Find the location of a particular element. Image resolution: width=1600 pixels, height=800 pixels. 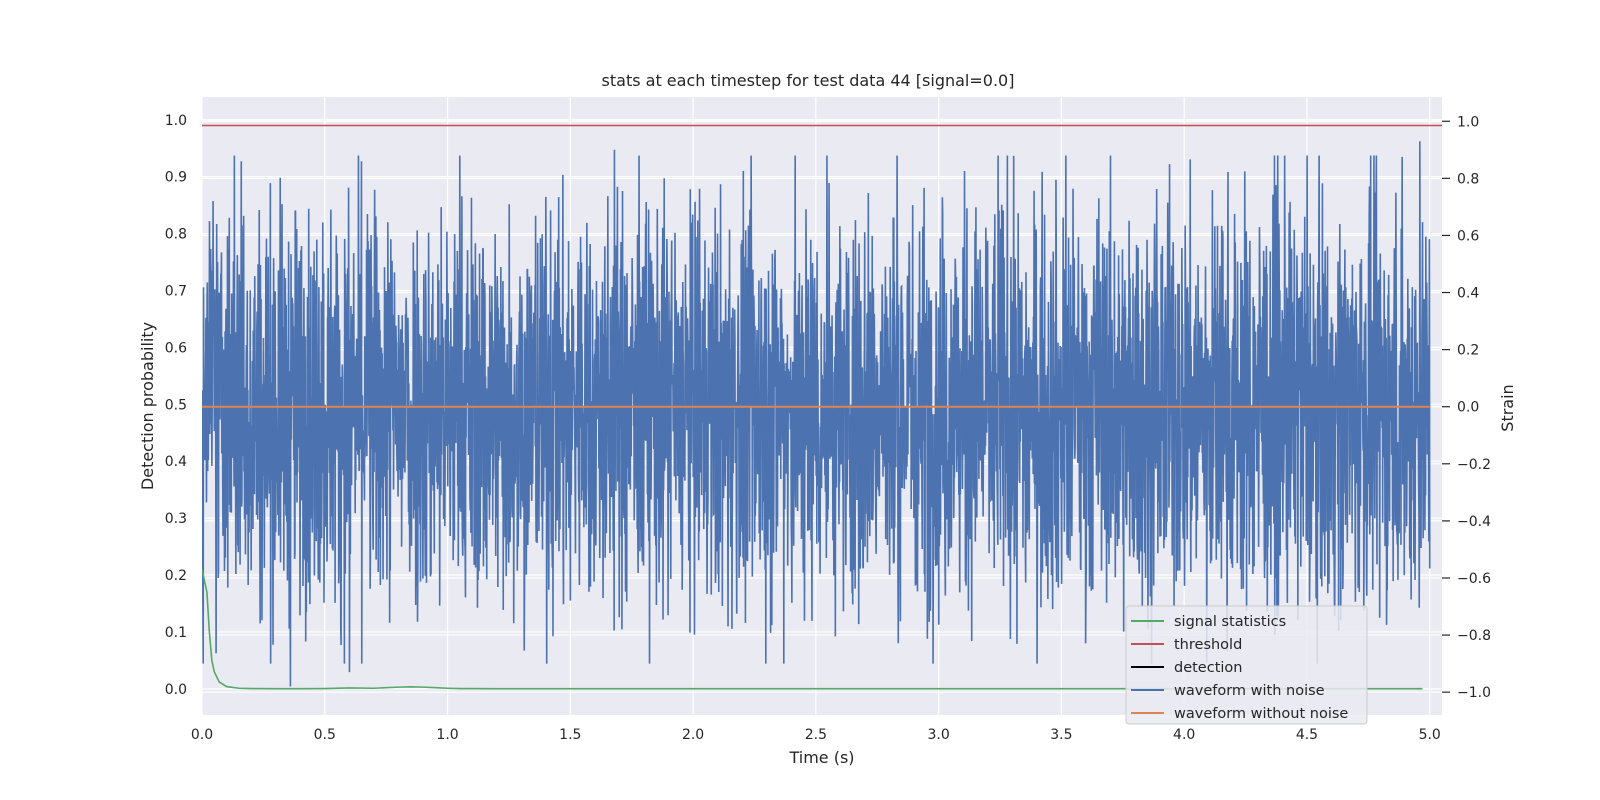

legend-label: waveform without noise is located at coordinates (1261, 714).